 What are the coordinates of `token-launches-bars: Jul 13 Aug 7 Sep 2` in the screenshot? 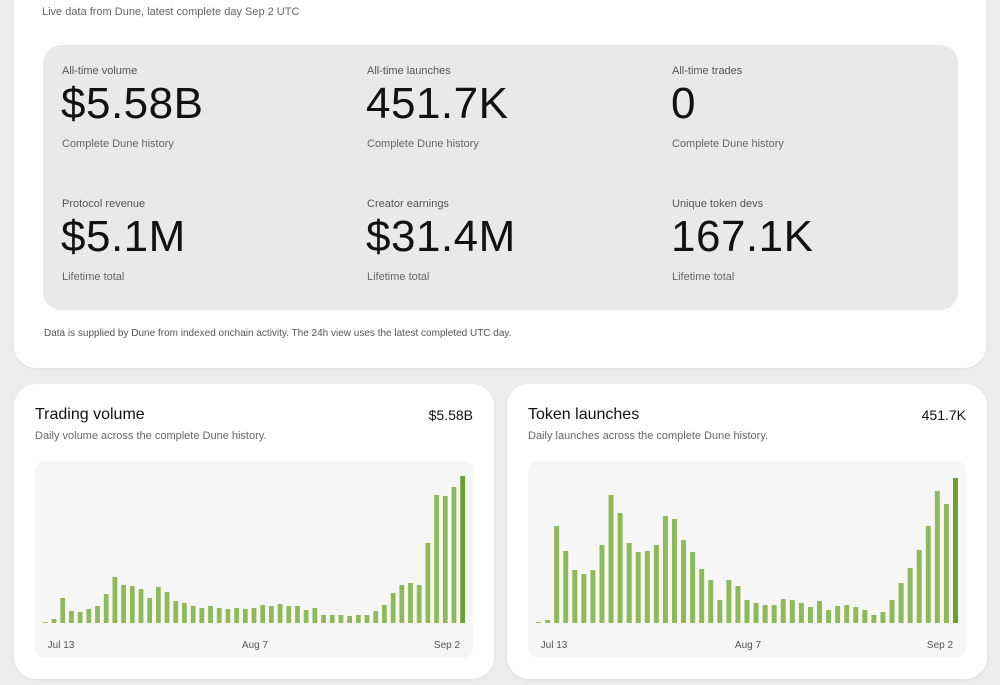 It's located at (747, 564).